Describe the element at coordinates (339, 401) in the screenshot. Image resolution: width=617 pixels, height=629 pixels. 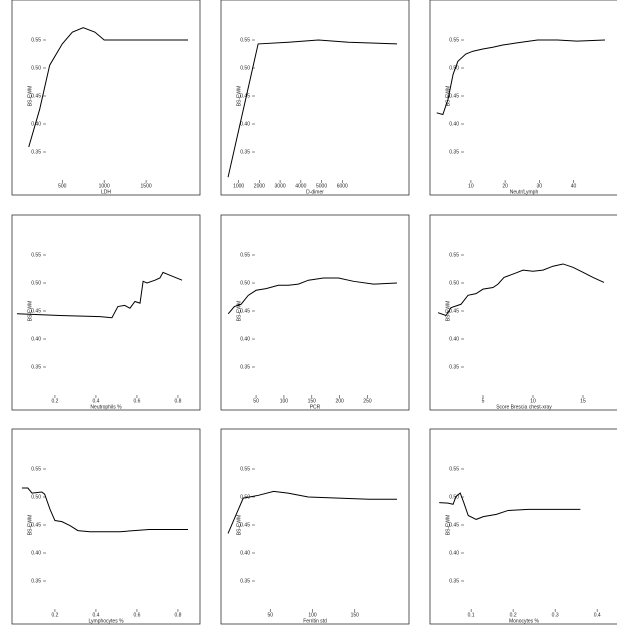
I see `x-tick-label: 200` at that location.